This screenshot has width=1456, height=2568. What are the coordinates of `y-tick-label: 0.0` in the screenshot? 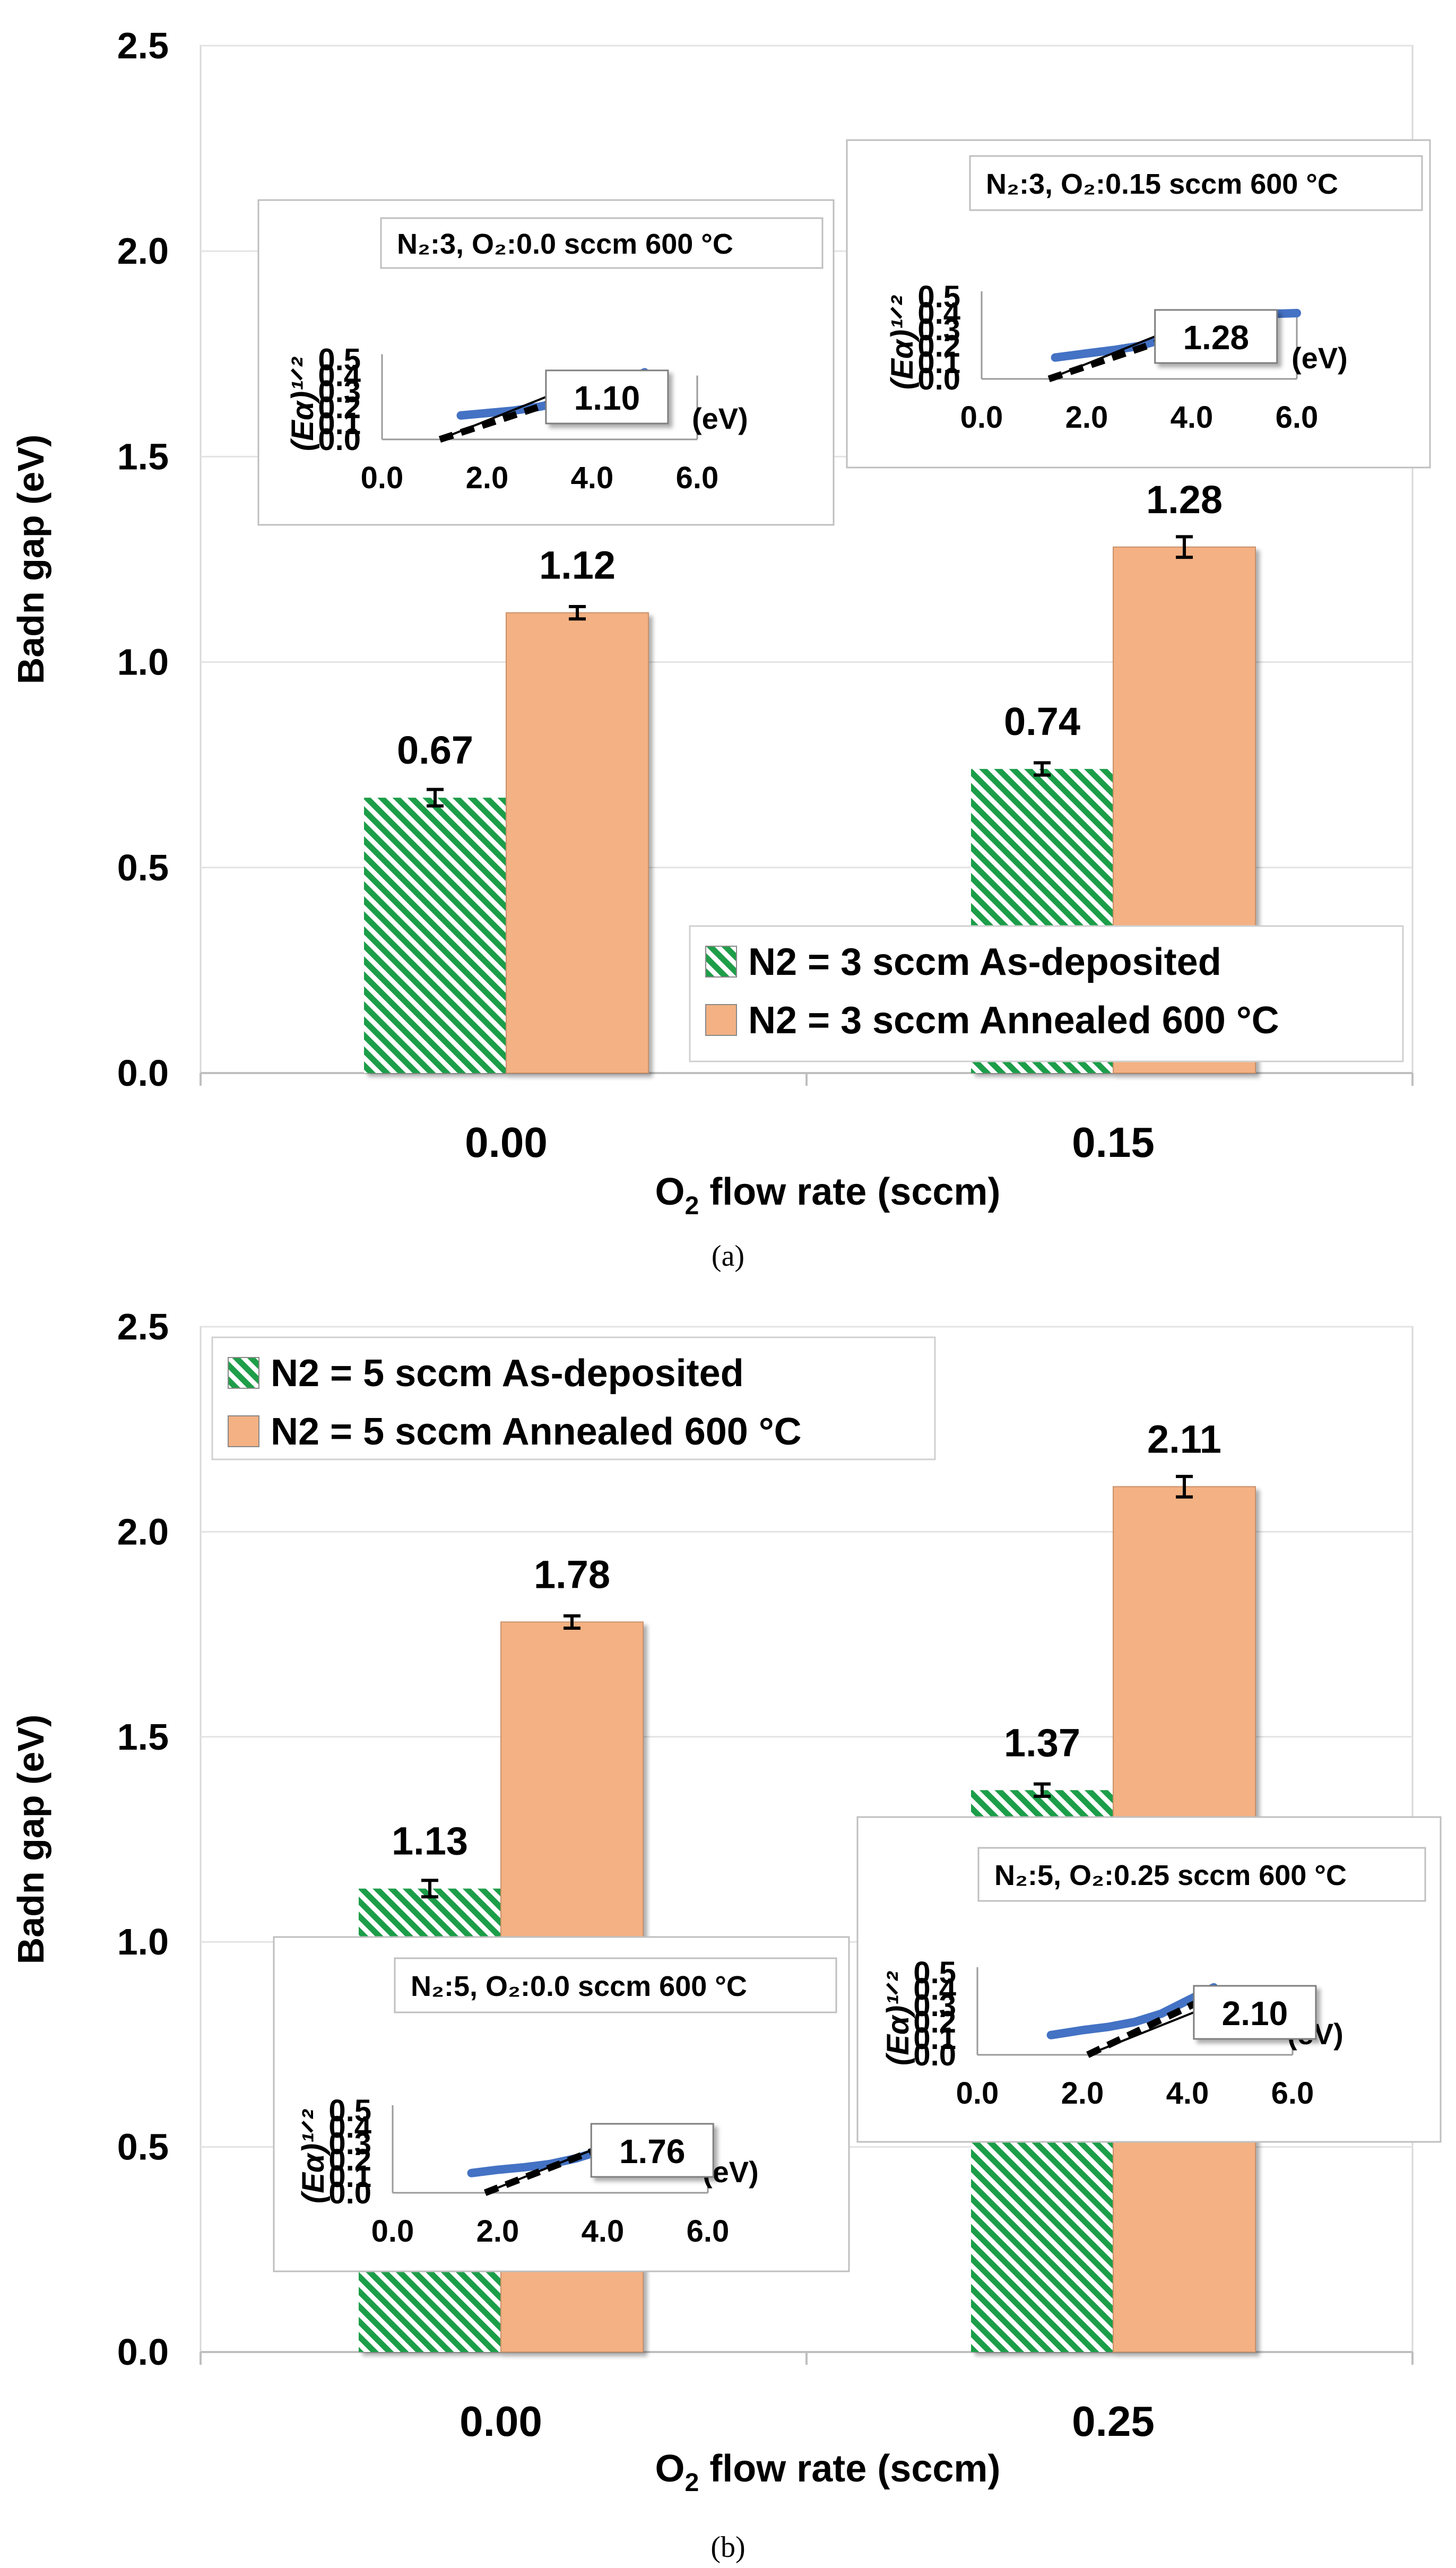 It's located at (143, 2352).